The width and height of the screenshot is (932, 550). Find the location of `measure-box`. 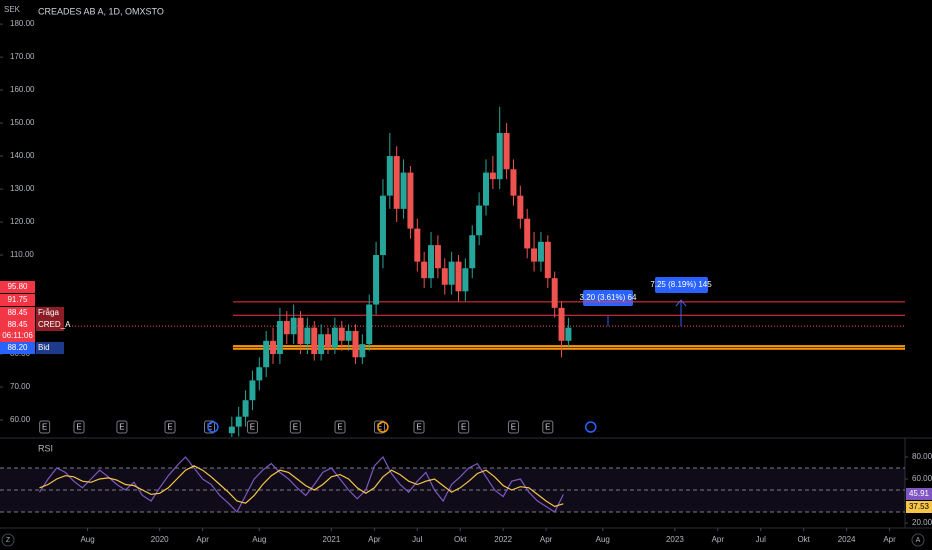

measure-box is located at coordinates (681, 285).